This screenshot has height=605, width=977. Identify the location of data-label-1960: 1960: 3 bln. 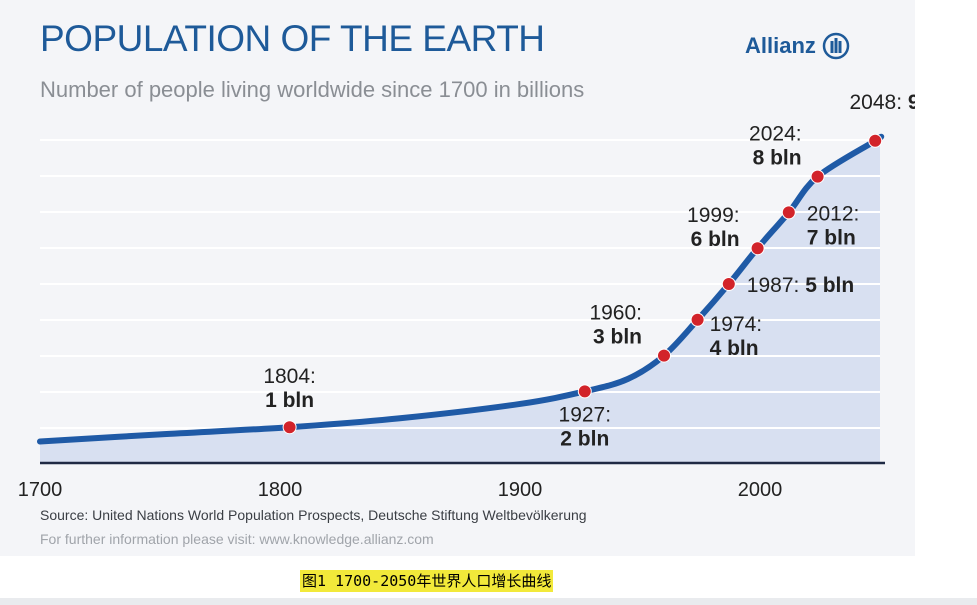
(615, 325).